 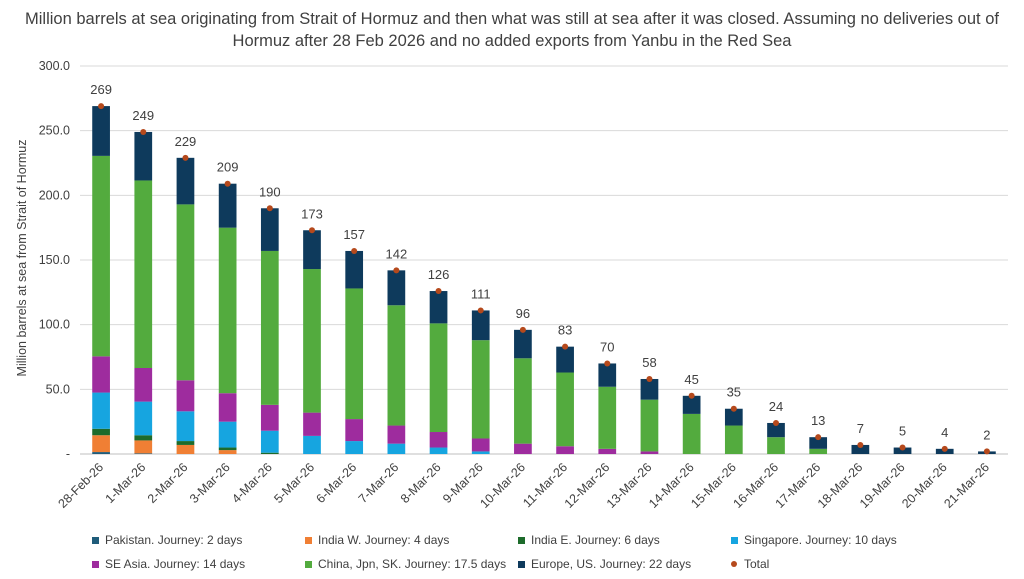 I want to click on y-tick-label: 50.0, so click(x=58, y=389).